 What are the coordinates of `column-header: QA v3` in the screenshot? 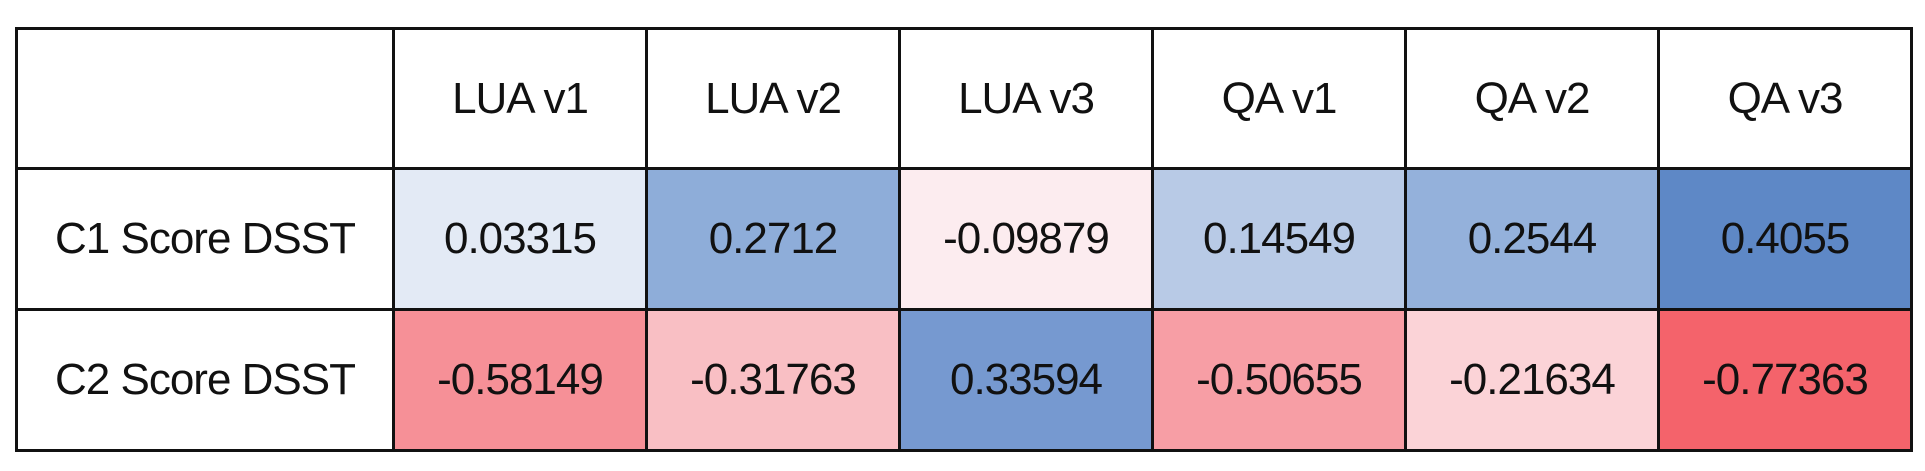 It's located at (1785, 98).